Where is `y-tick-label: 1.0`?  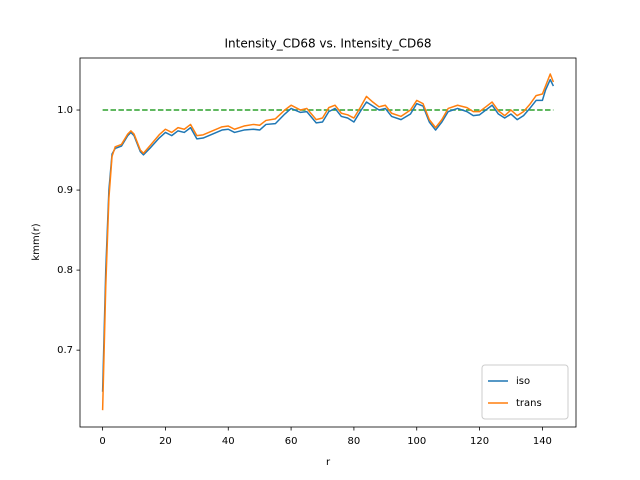 y-tick-label: 1.0 is located at coordinates (65, 110).